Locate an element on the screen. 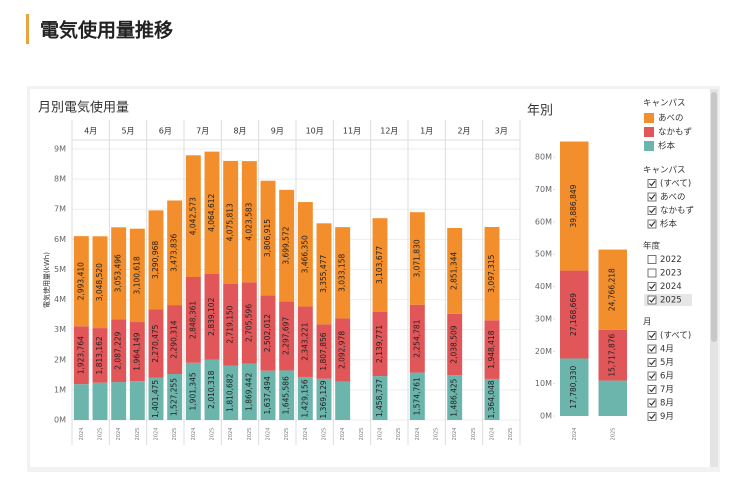  value-label: 1,486,425 is located at coordinates (454, 397).